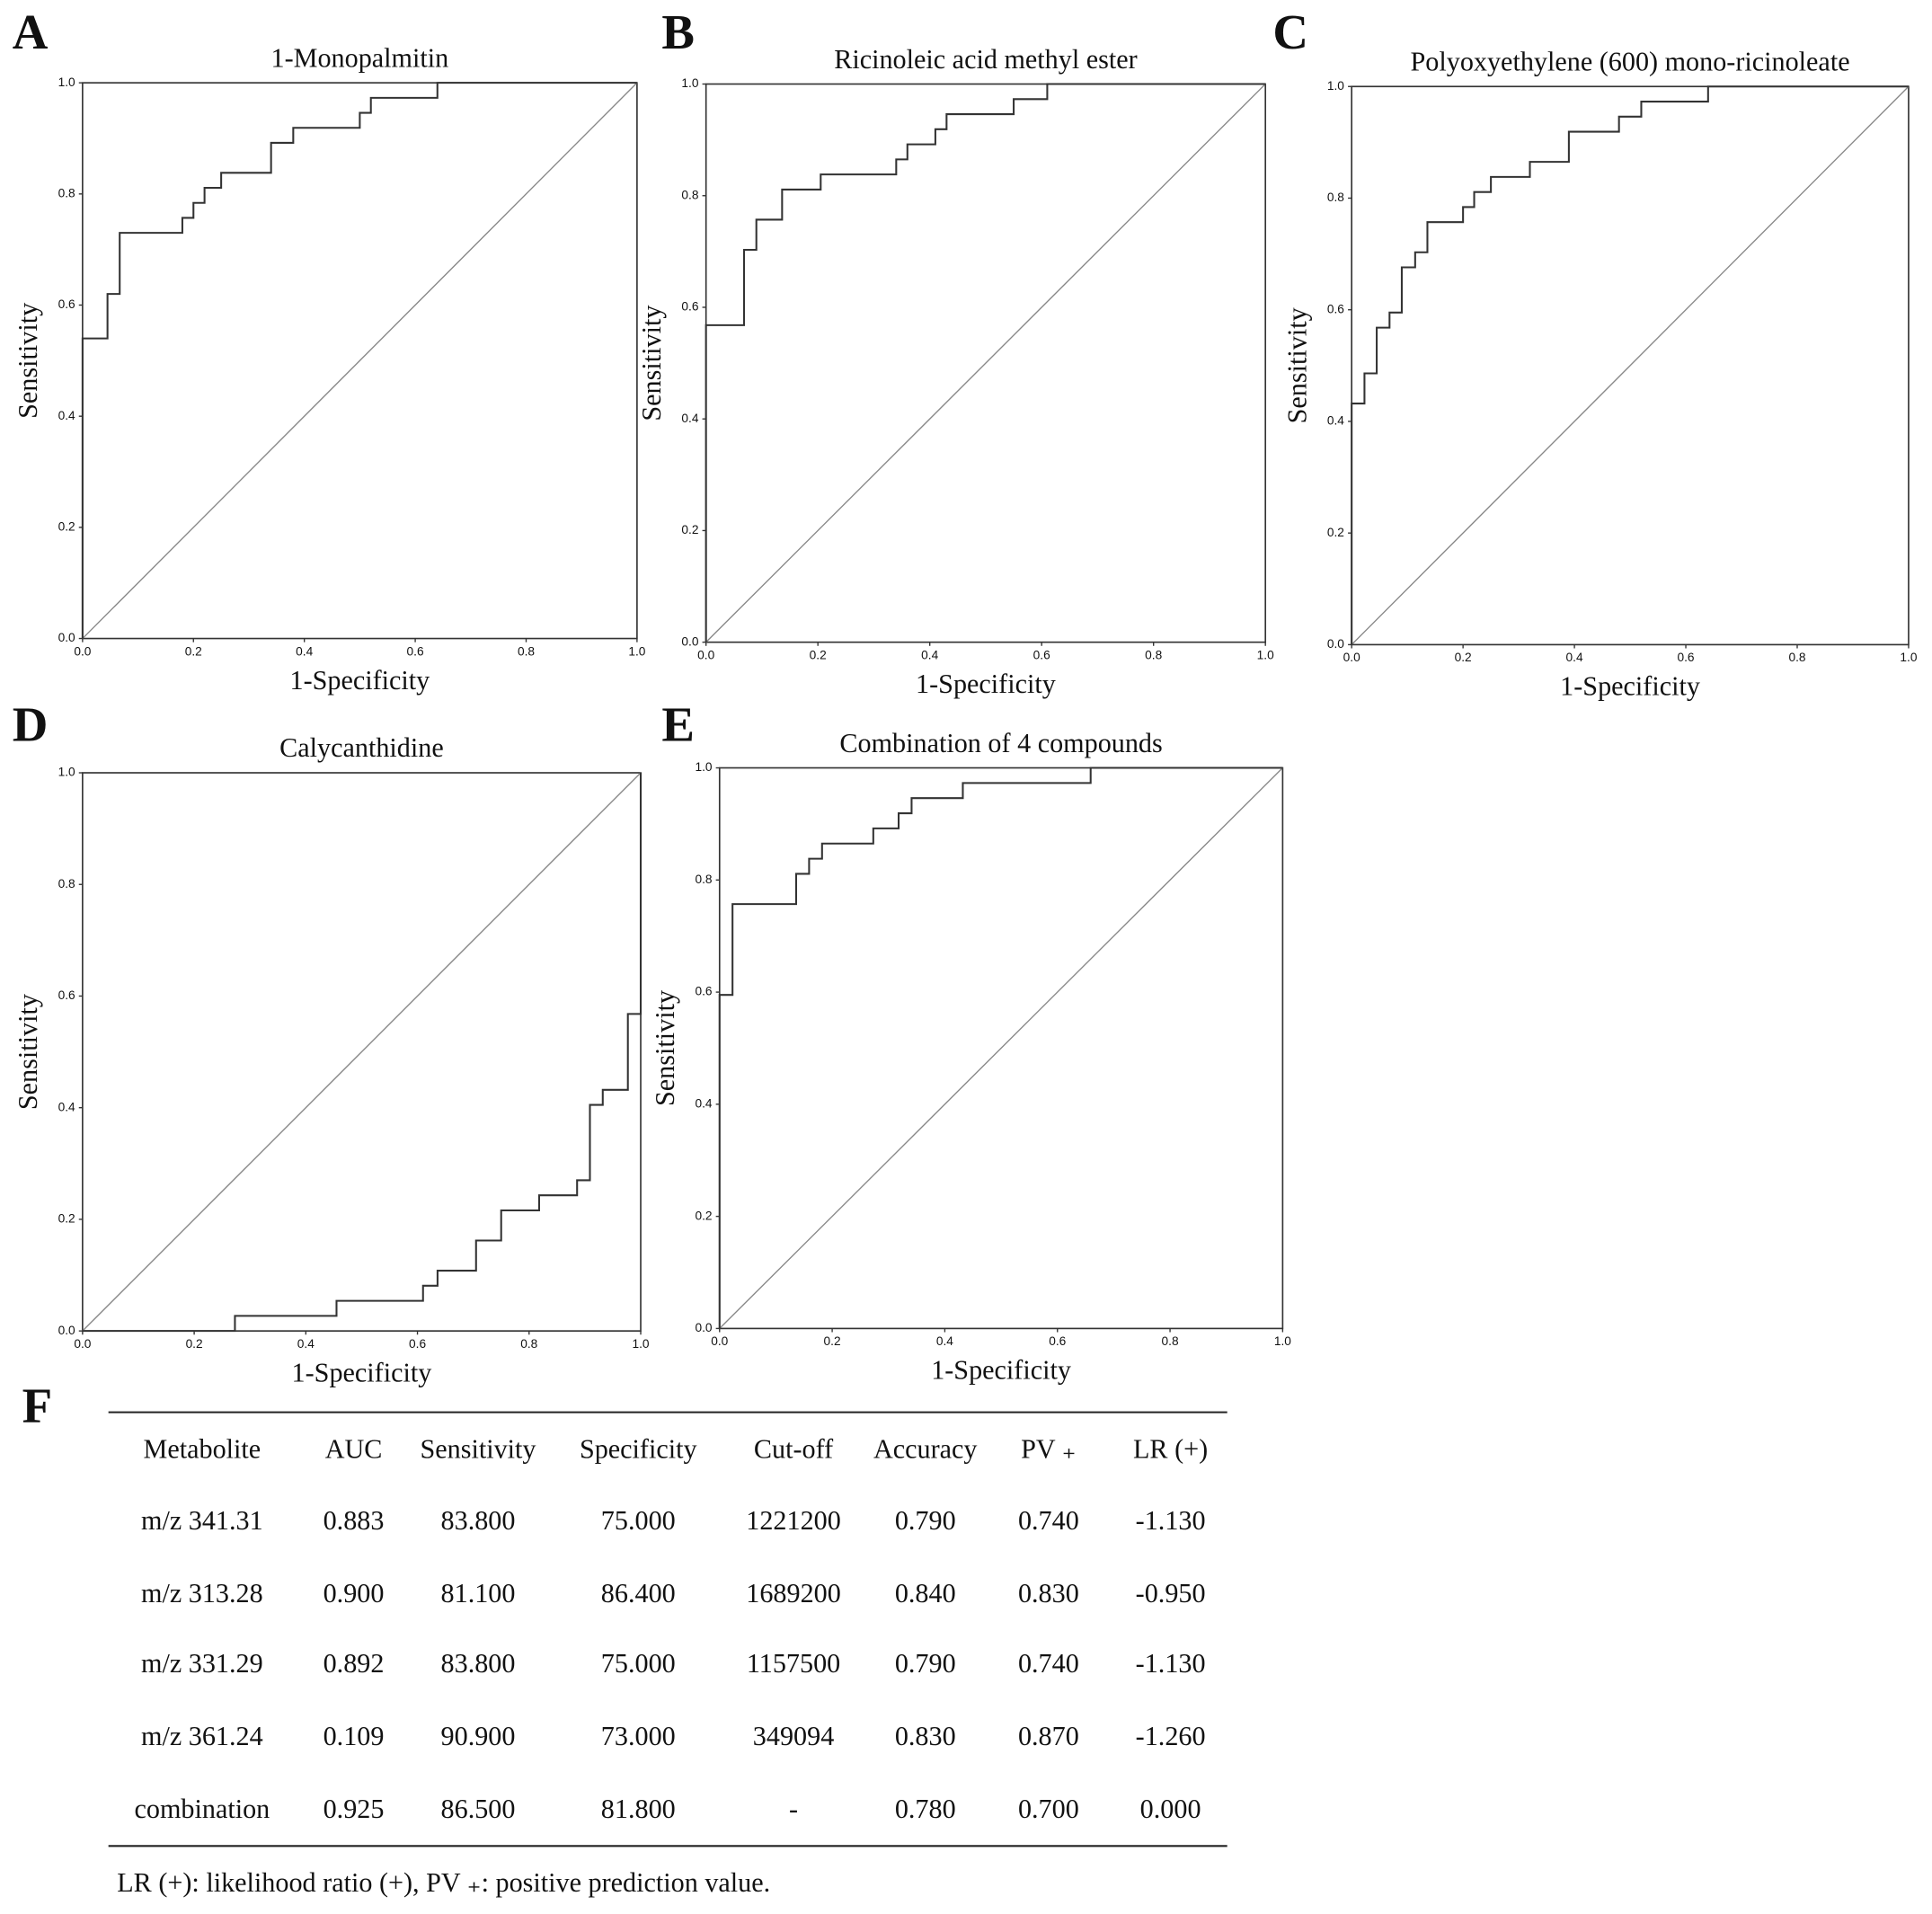  Describe the element at coordinates (37, 1405) in the screenshot. I see `panel-letter: F` at that location.